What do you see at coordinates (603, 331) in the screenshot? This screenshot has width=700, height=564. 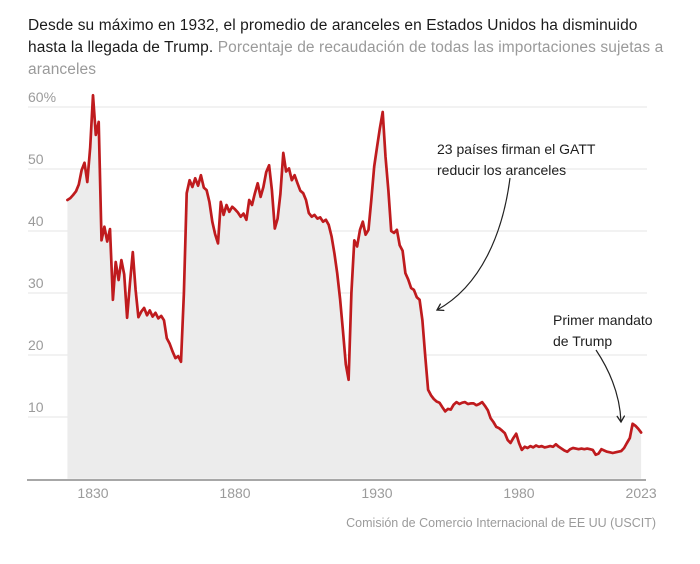 I see `annotation-trump: Primer mandato de Trump` at bounding box center [603, 331].